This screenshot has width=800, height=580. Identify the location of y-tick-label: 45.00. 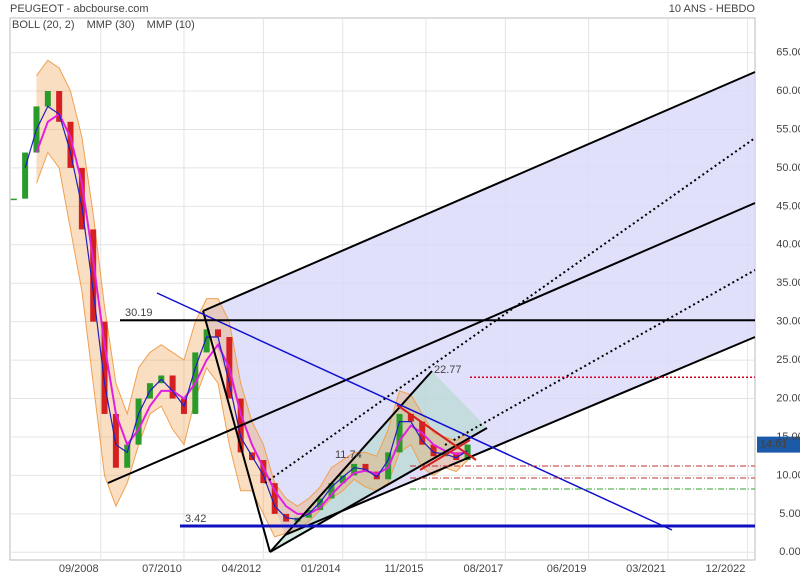
(788, 206).